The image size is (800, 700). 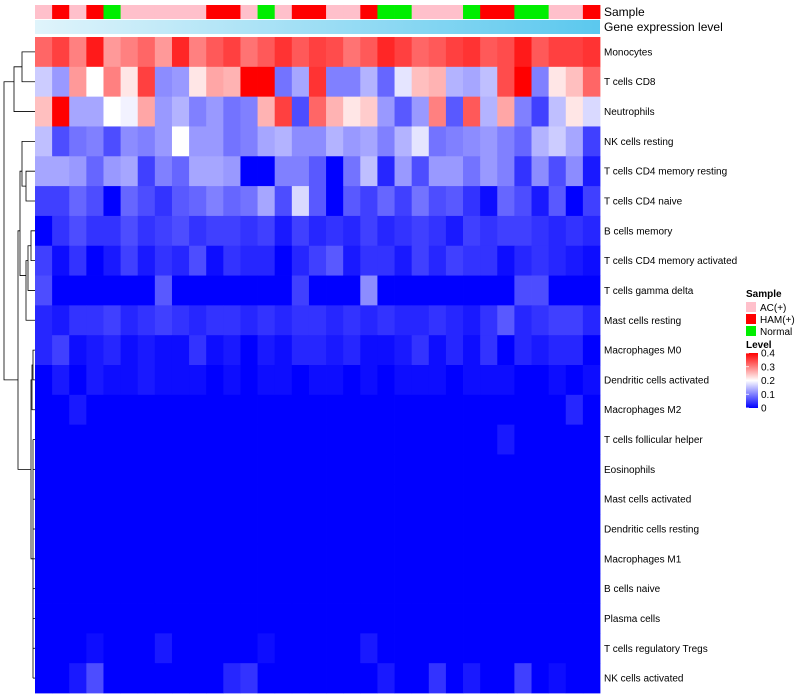 I want to click on legend-sample: Sample AC(+)HAM(+)Normal, so click(x=770, y=313).